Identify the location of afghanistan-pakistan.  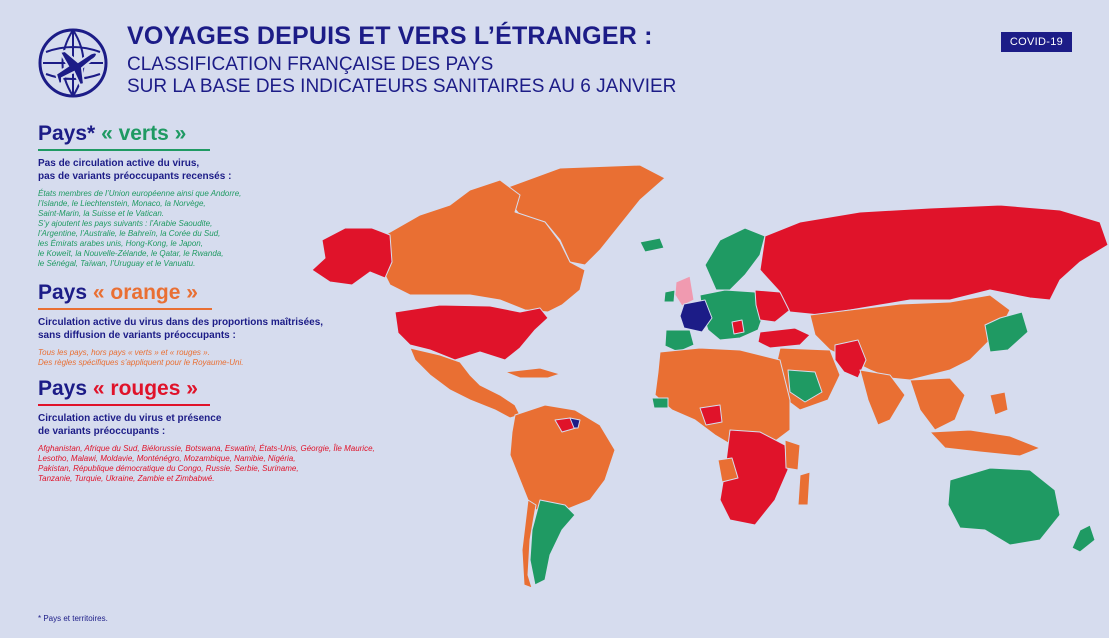
(850, 359).